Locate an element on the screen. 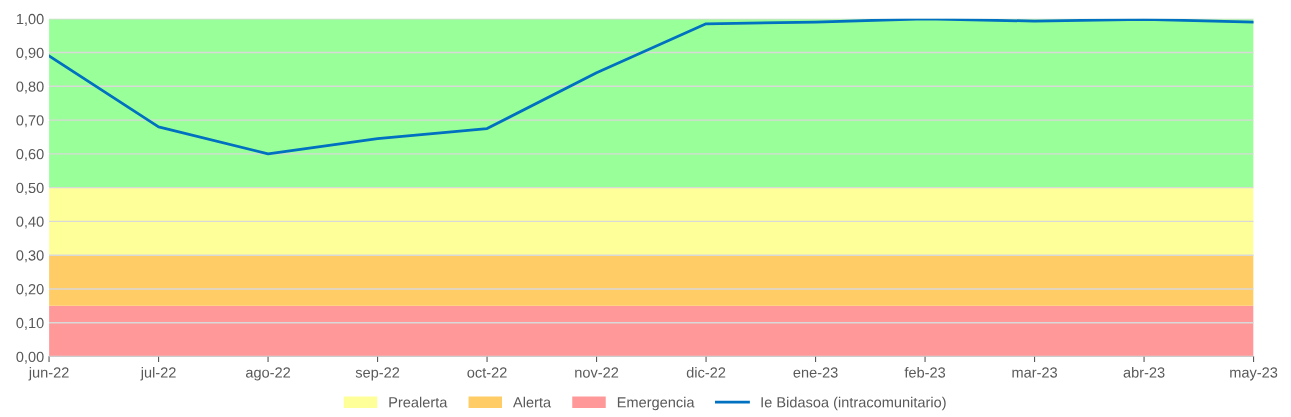  x-tick-label: ene-23 is located at coordinates (815, 372).